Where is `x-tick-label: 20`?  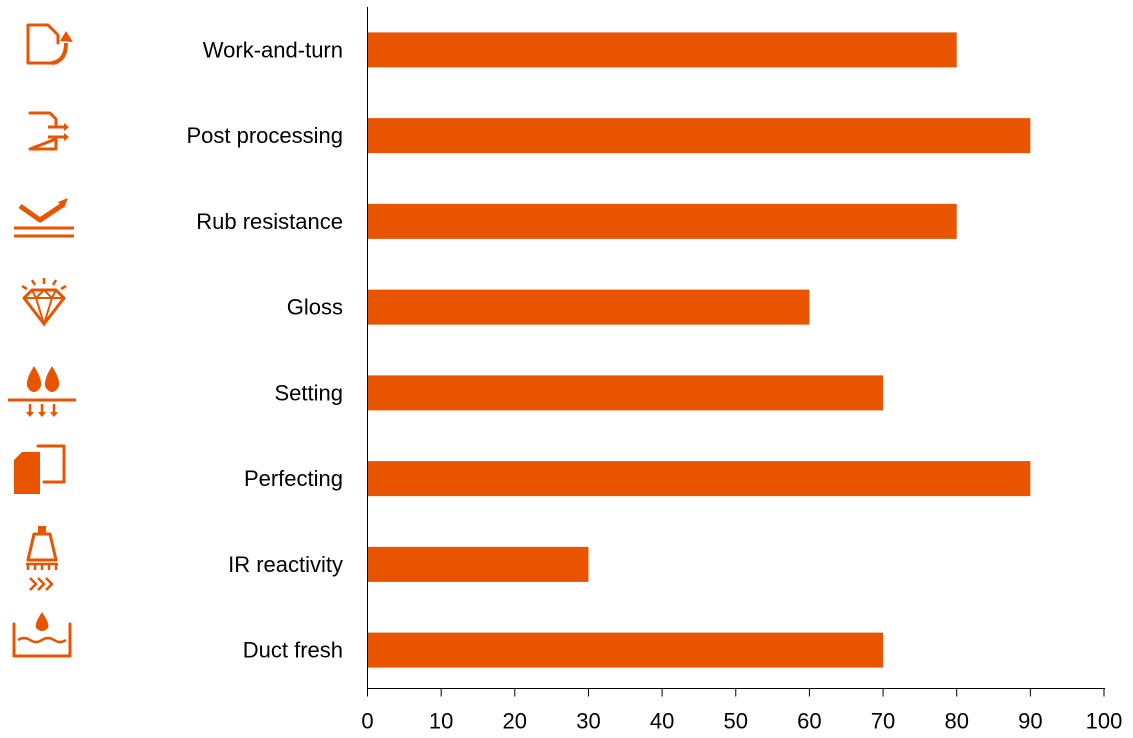
x-tick-label: 20 is located at coordinates (515, 721).